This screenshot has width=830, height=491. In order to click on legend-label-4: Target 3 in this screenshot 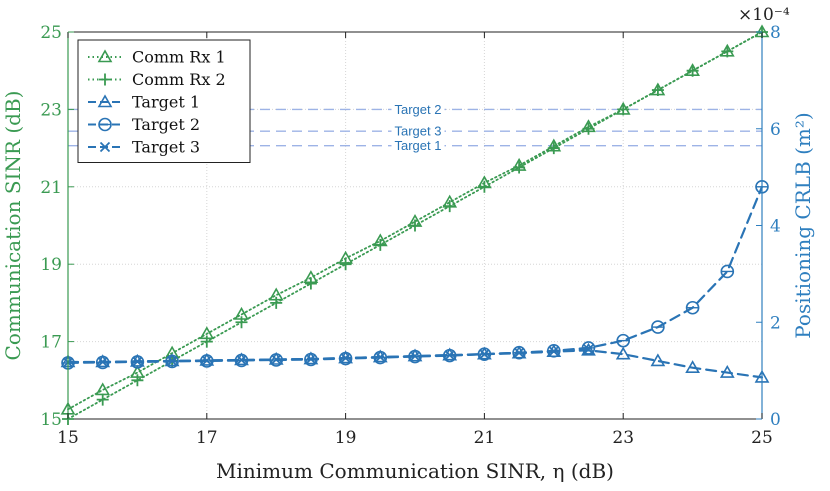, I will do `click(166, 147)`.